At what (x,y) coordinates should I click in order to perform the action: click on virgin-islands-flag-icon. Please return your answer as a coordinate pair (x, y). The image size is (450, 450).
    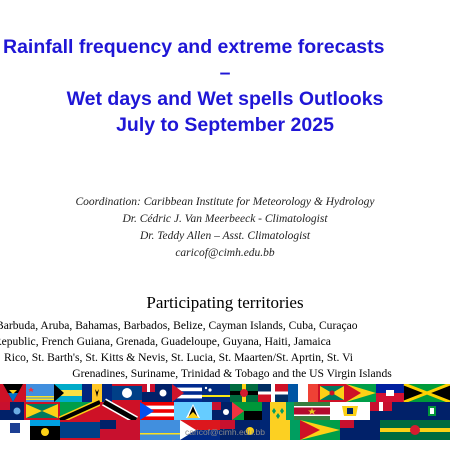
    Looking at the image, I should click on (350, 411).